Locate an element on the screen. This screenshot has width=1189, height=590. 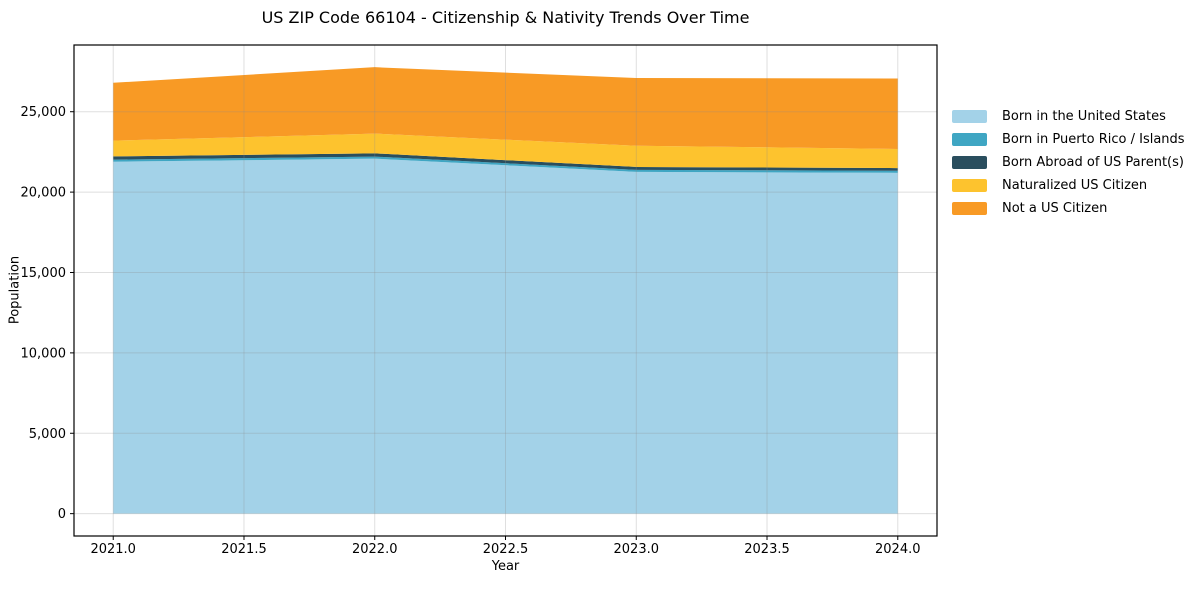
legend-swatch-naturalized-us-citizen is located at coordinates (969, 185).